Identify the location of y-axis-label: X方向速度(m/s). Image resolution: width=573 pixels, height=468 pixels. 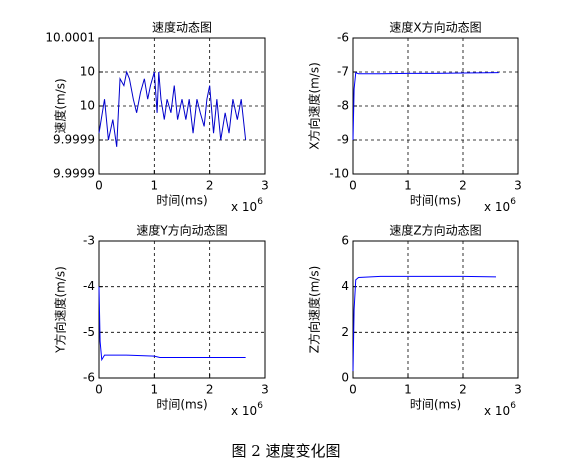
(314, 106).